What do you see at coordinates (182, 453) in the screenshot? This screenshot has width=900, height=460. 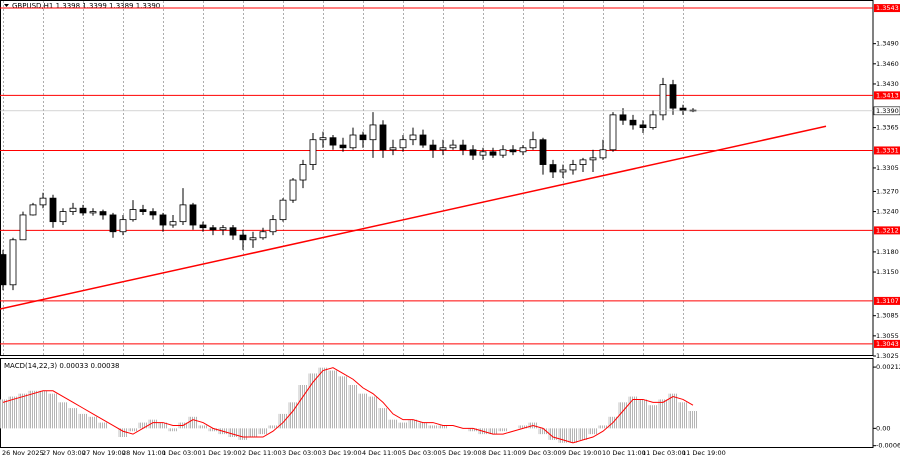 I see `x-tick-label: 1 Dec 03:00` at bounding box center [182, 453].